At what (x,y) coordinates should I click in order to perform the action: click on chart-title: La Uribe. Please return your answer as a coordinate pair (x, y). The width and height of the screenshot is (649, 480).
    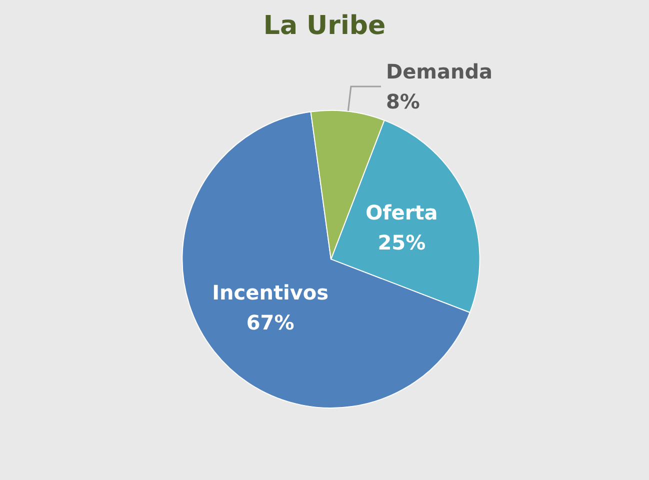
    Looking at the image, I should click on (324, 26).